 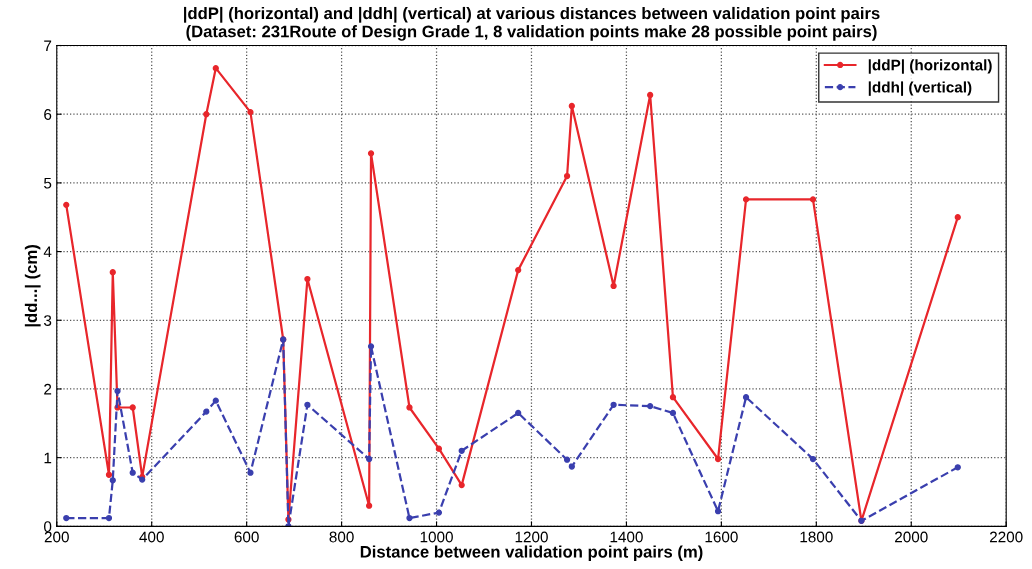 What do you see at coordinates (47, 320) in the screenshot?
I see `y-tick-label: 3` at bounding box center [47, 320].